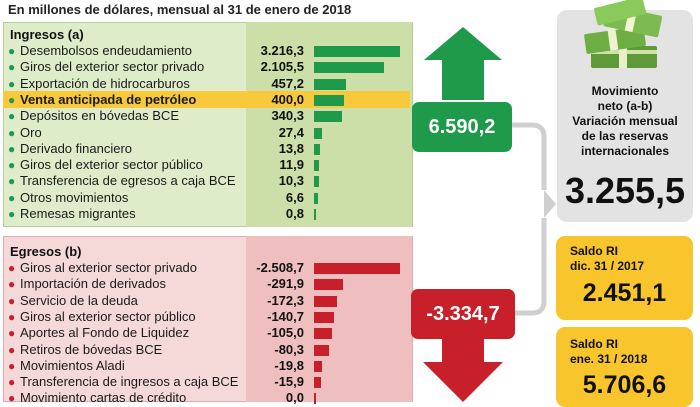  I want to click on ingresos-label: Oro, so click(31, 132).